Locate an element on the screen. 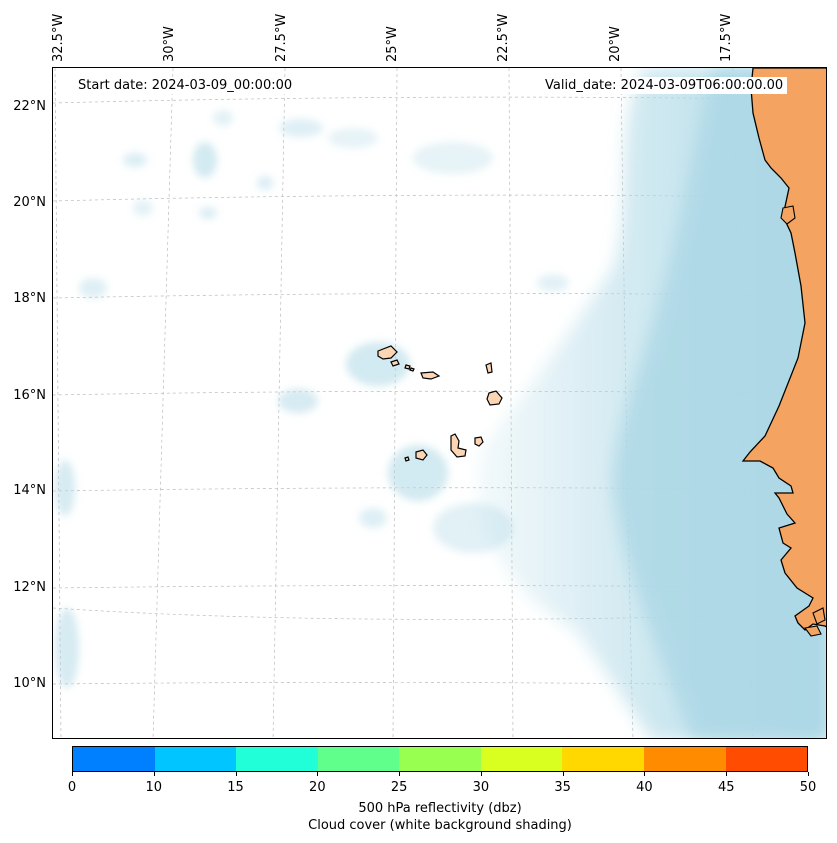 The width and height of the screenshot is (837, 843). longitude-label: 22.5°W is located at coordinates (503, 37).